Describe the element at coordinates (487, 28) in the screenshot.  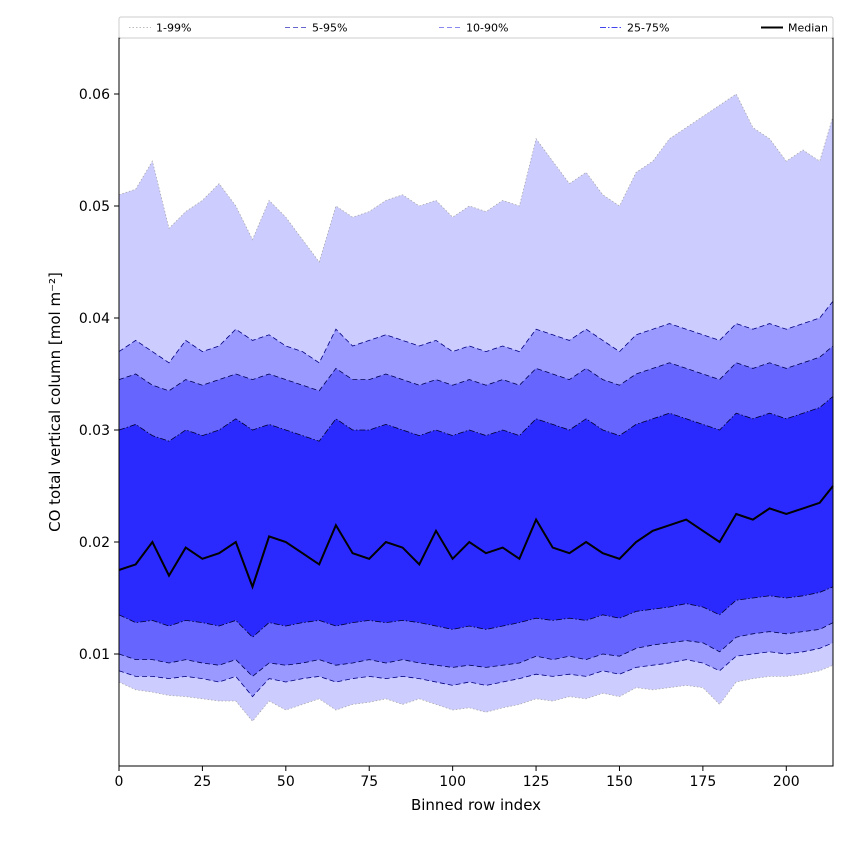
I see `legend-label: 10-90%` at that location.